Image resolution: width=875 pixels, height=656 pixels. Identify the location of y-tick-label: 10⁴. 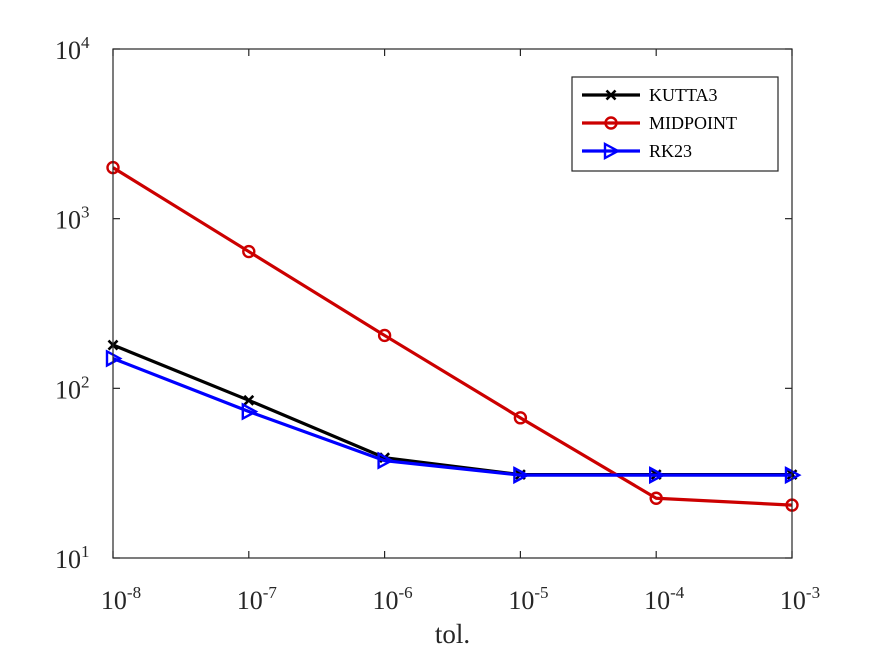
(72, 49).